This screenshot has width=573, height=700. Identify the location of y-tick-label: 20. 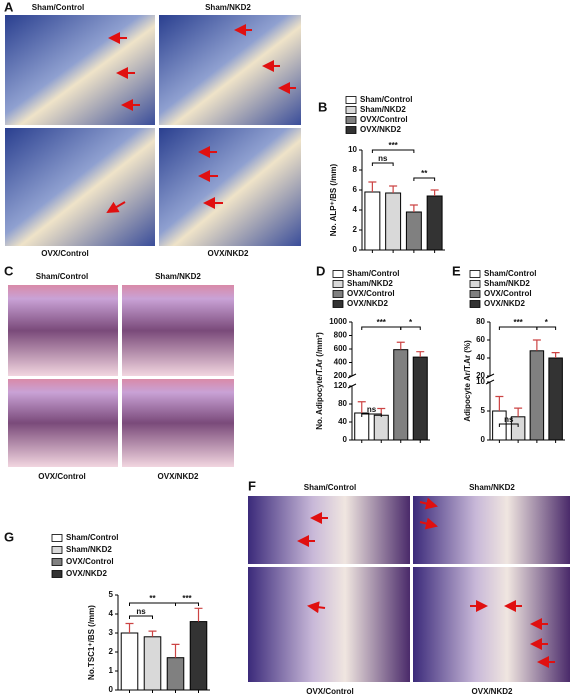
(480, 375).